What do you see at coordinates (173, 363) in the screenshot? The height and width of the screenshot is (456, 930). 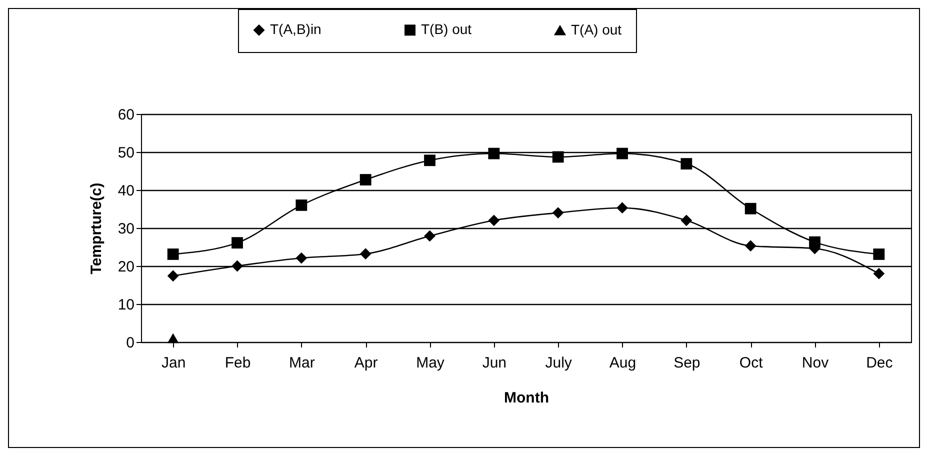 I see `x-tick-label: Jan` at bounding box center [173, 363].